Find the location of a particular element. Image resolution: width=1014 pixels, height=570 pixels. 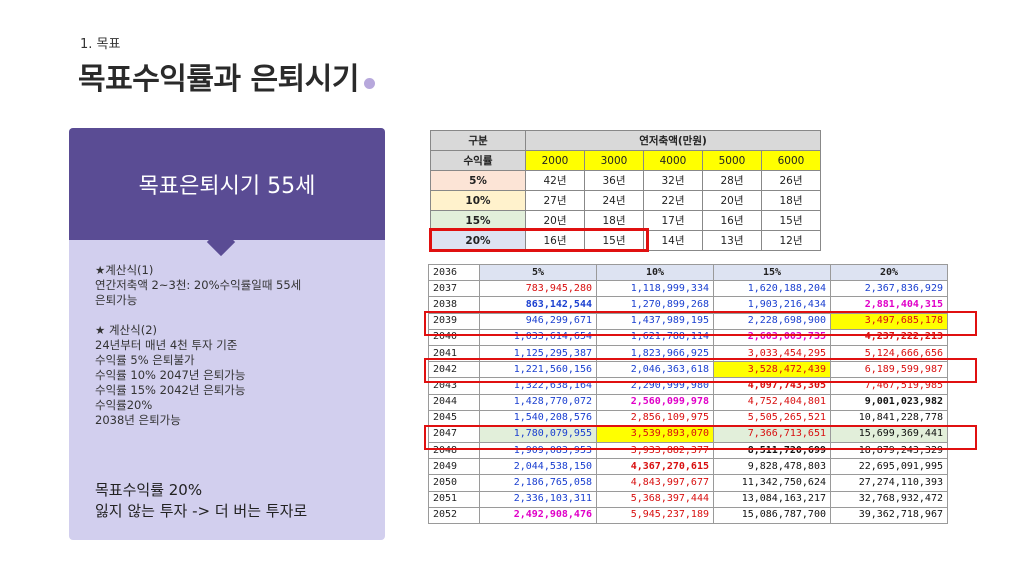

years-cell: 36년 is located at coordinates (614, 180).